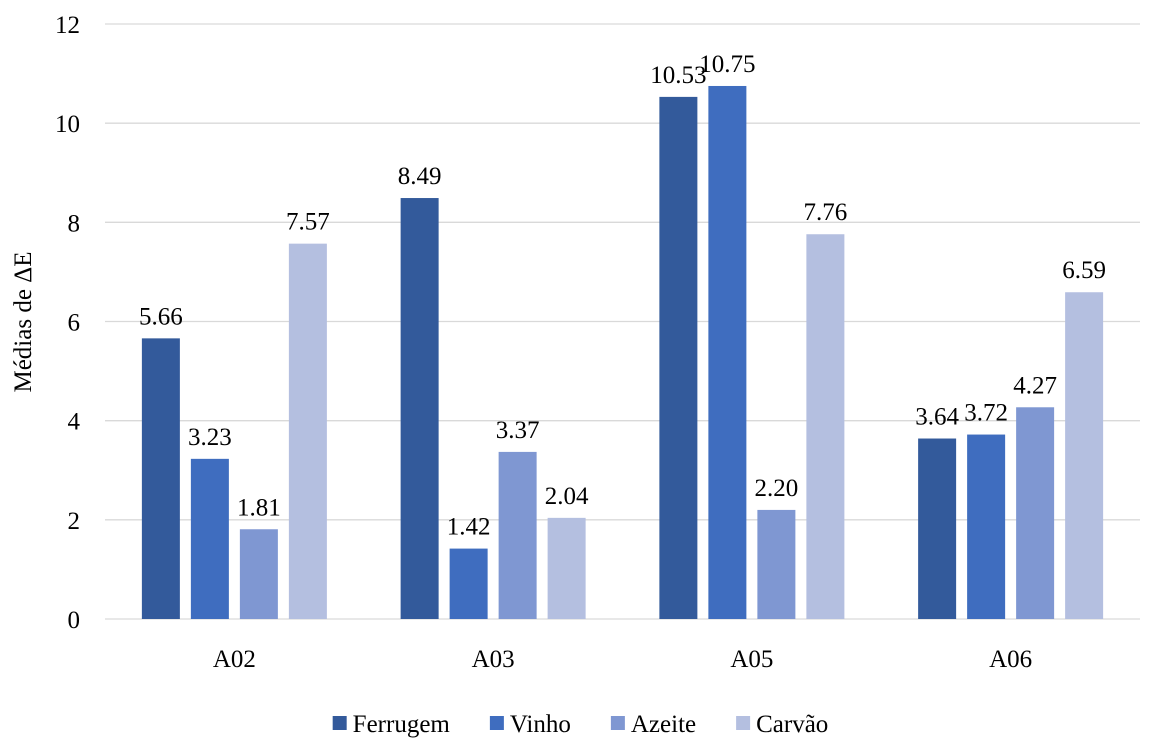 This screenshot has height=741, width=1161. What do you see at coordinates (776, 564) in the screenshot?
I see `bar-a05-azeite` at bounding box center [776, 564].